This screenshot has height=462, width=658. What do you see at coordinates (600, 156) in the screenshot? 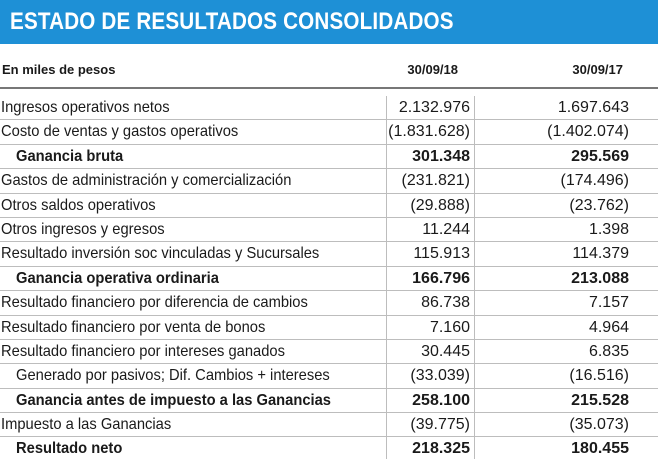
I see `value-2017: 295.569` at bounding box center [600, 156].